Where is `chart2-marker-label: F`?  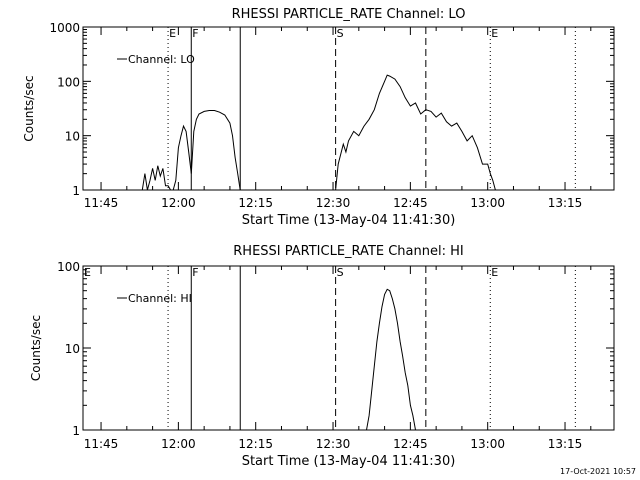
chart2-marker-label: F is located at coordinates (195, 272).